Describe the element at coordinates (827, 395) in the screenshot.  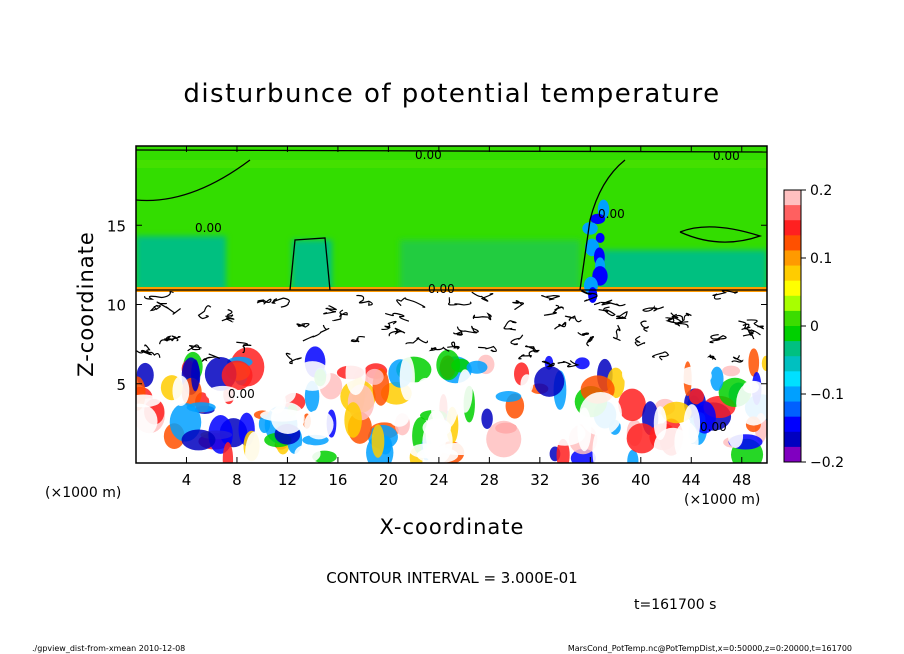
I see `colorbar-tick-label: −0.1` at that location.